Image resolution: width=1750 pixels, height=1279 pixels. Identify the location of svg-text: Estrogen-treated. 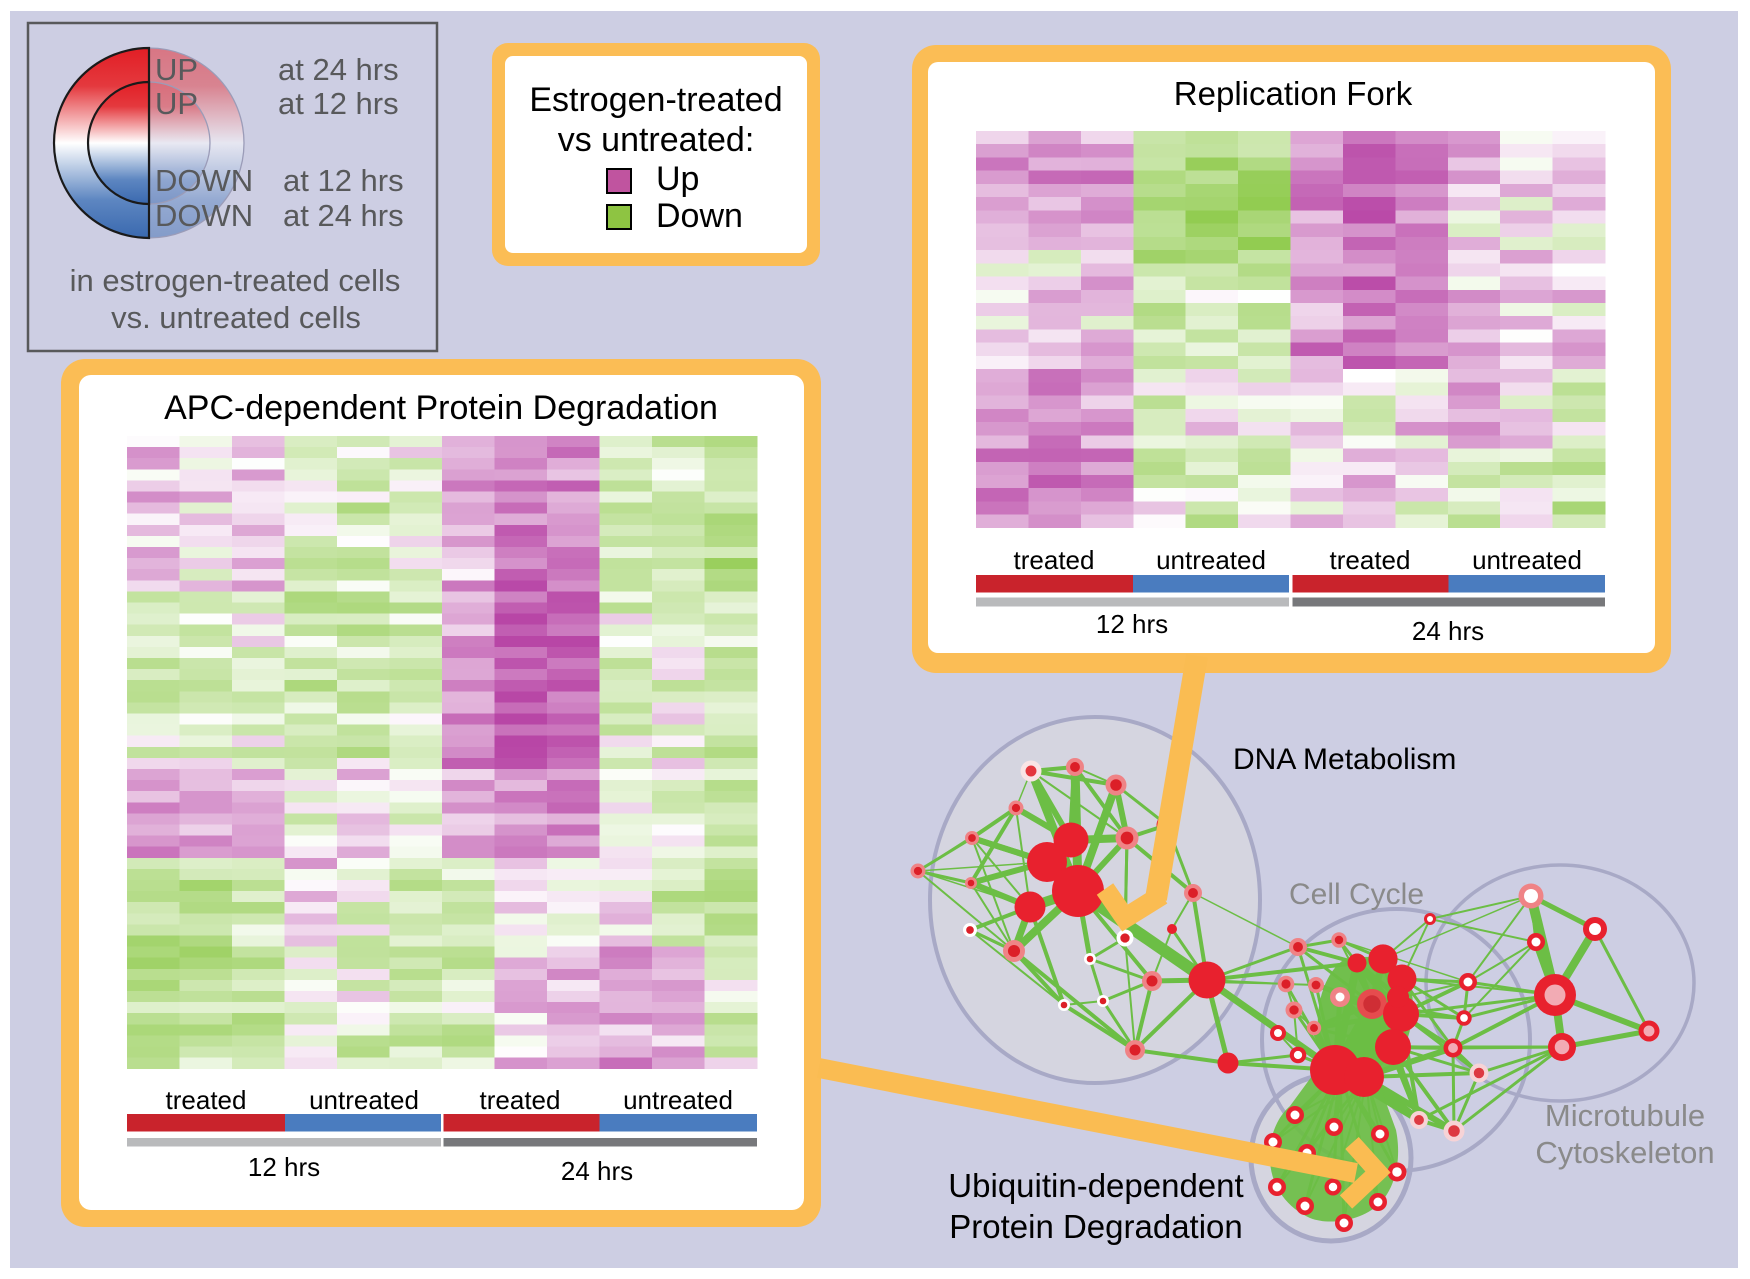
(655, 100).